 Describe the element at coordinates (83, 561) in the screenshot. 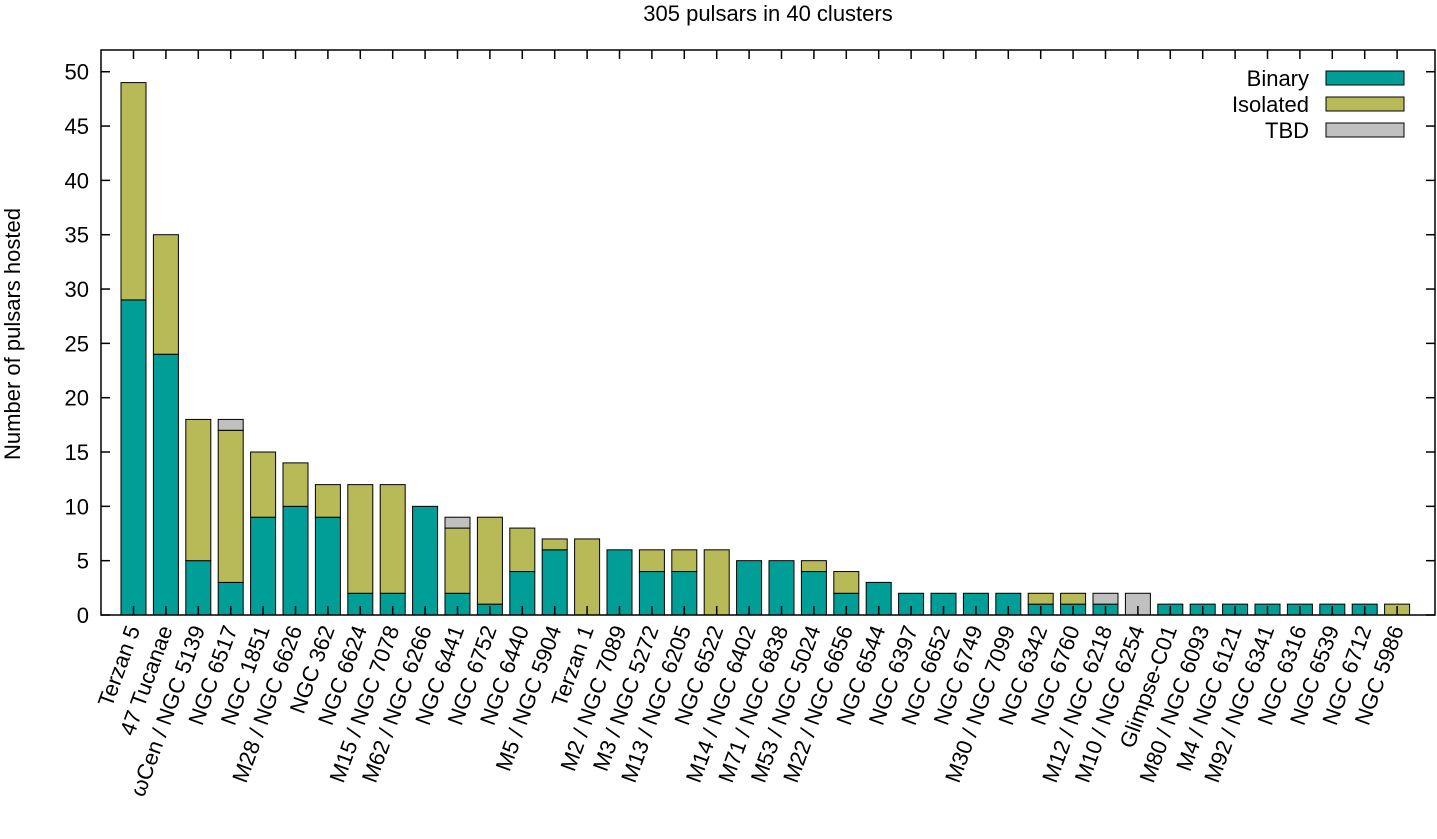

I see `y-tick-label-5: 5` at that location.